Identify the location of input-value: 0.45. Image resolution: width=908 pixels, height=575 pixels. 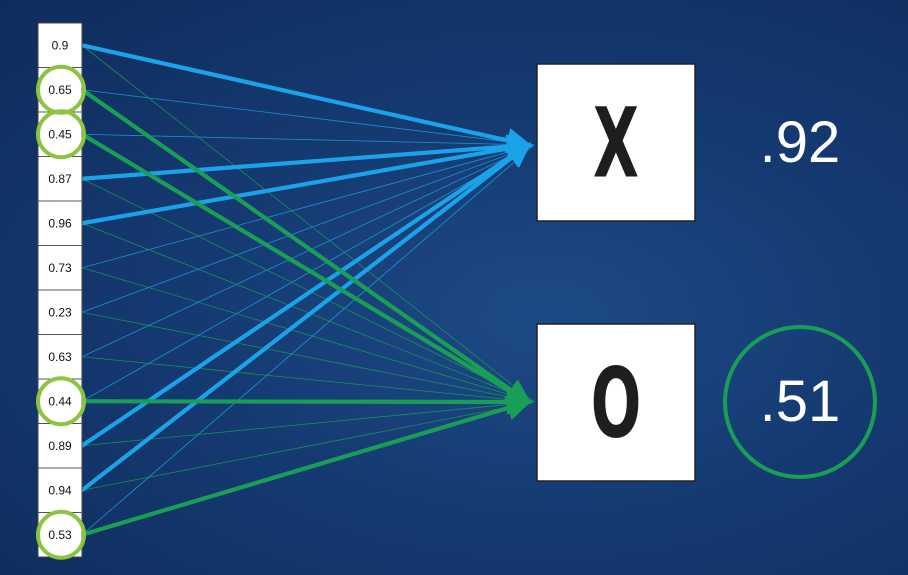
(60, 134).